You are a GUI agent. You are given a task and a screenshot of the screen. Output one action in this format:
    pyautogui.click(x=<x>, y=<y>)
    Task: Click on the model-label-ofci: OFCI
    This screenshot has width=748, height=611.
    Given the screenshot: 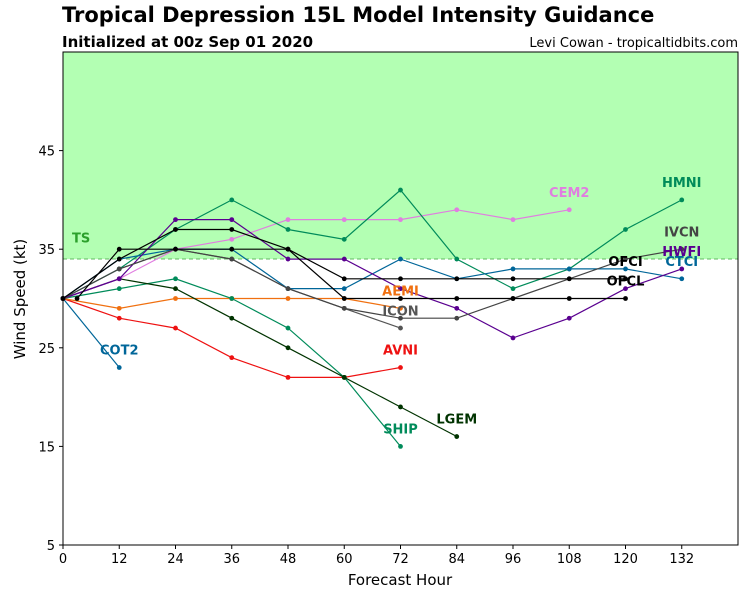 What is the action you would take?
    pyautogui.click(x=625, y=262)
    